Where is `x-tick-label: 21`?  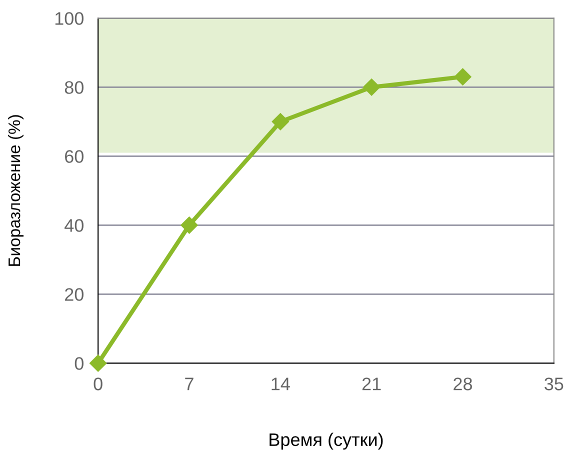 x-tick-label: 21 is located at coordinates (371, 384).